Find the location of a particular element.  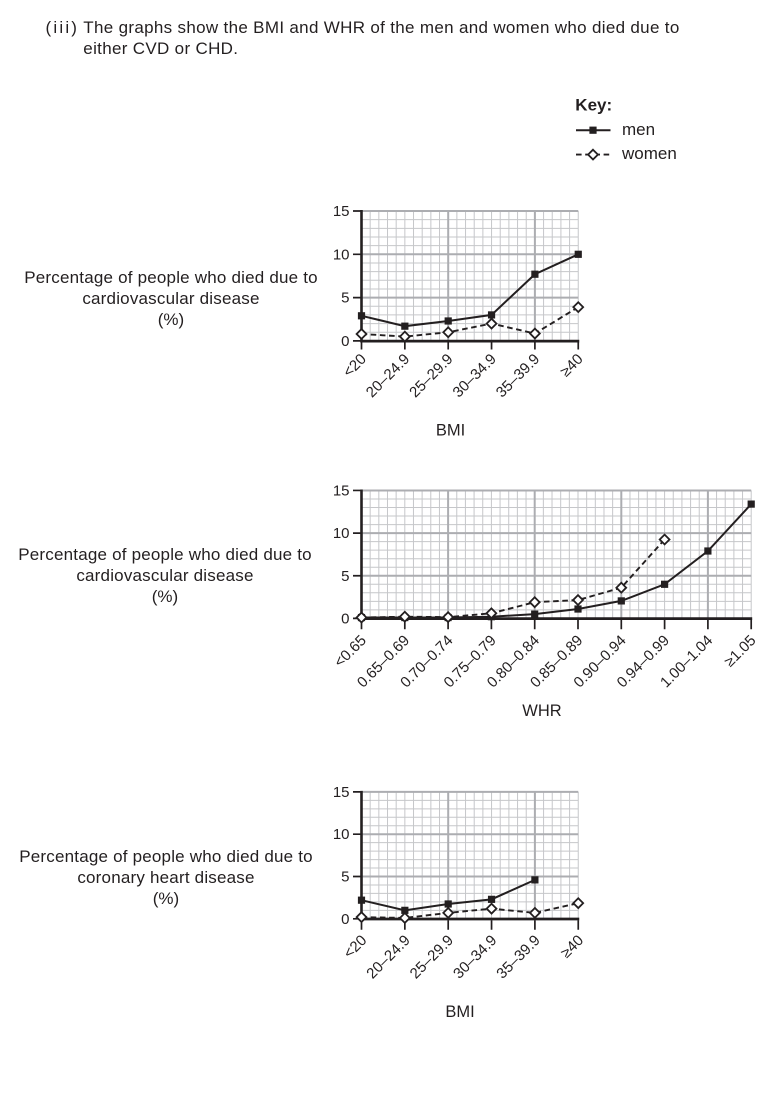

svg-text: <0.65 is located at coordinates (350, 651).